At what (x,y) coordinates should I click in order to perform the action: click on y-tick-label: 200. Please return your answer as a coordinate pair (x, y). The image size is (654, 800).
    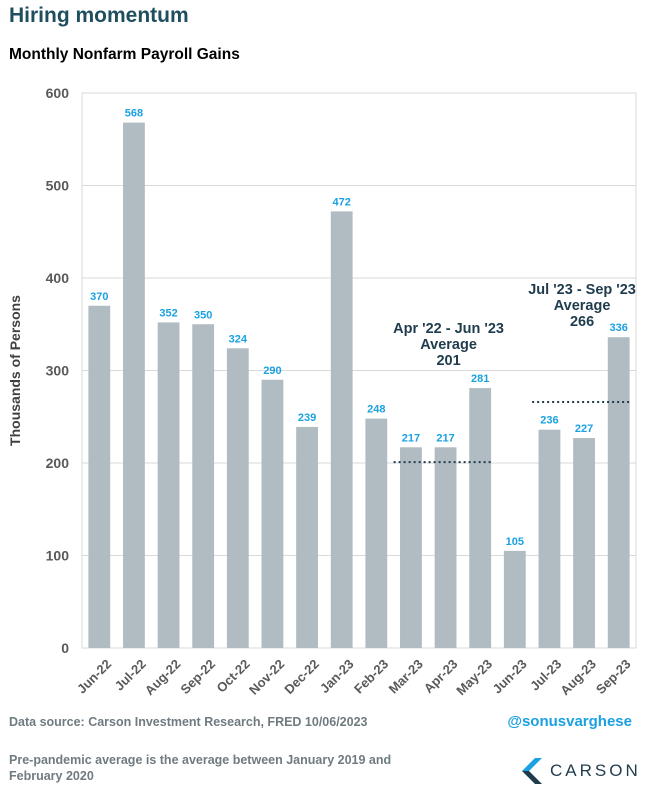
    Looking at the image, I should click on (58, 463).